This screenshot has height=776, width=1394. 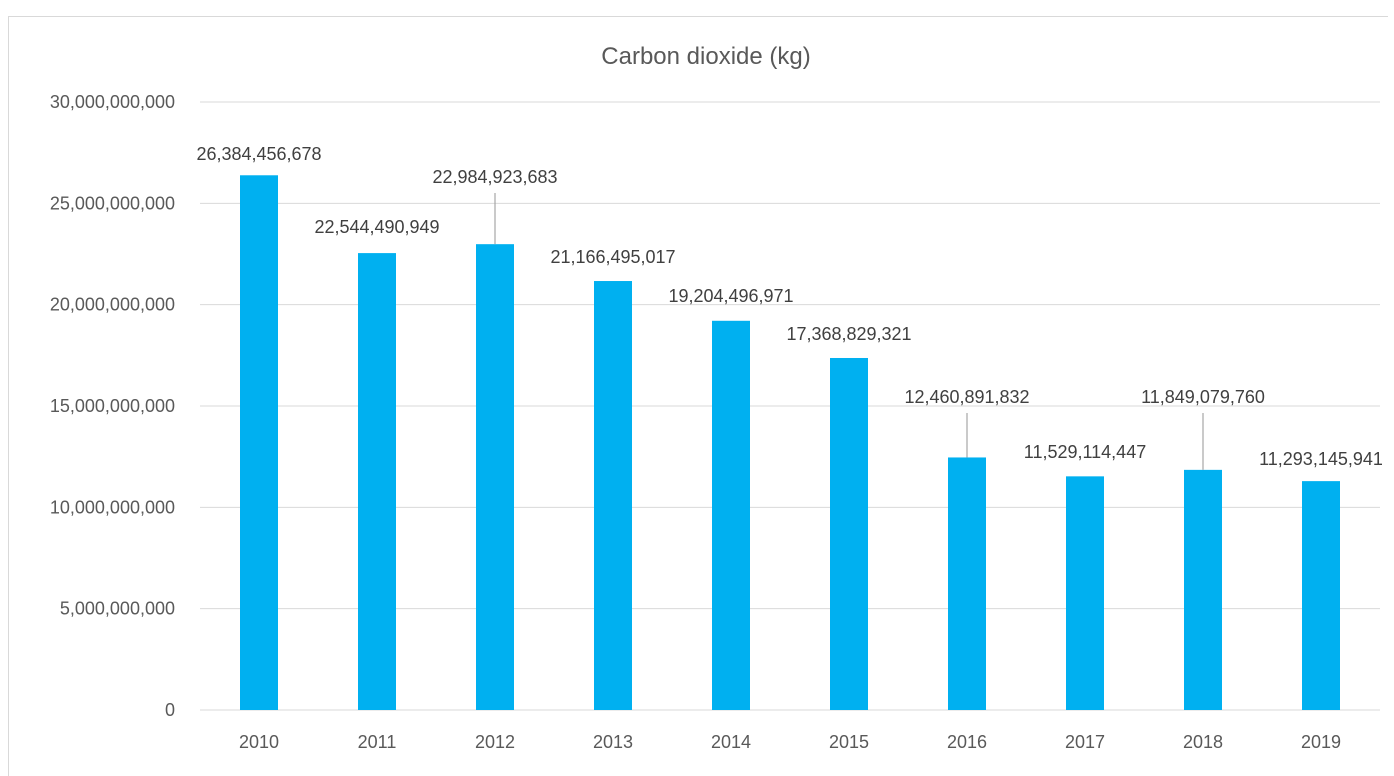 I want to click on chart-title: Carbon dioxide (kg), so click(x=705, y=56).